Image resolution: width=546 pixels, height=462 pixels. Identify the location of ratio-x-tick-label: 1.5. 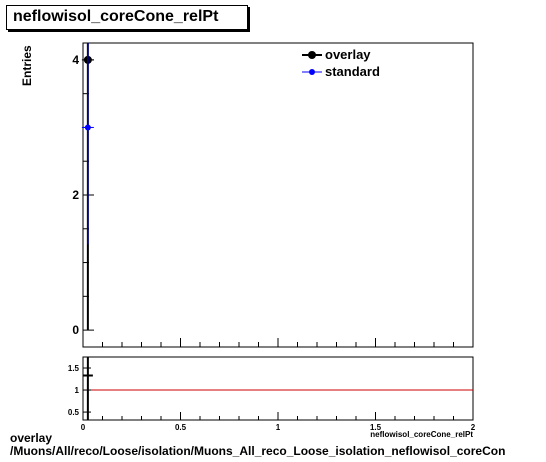
(376, 427).